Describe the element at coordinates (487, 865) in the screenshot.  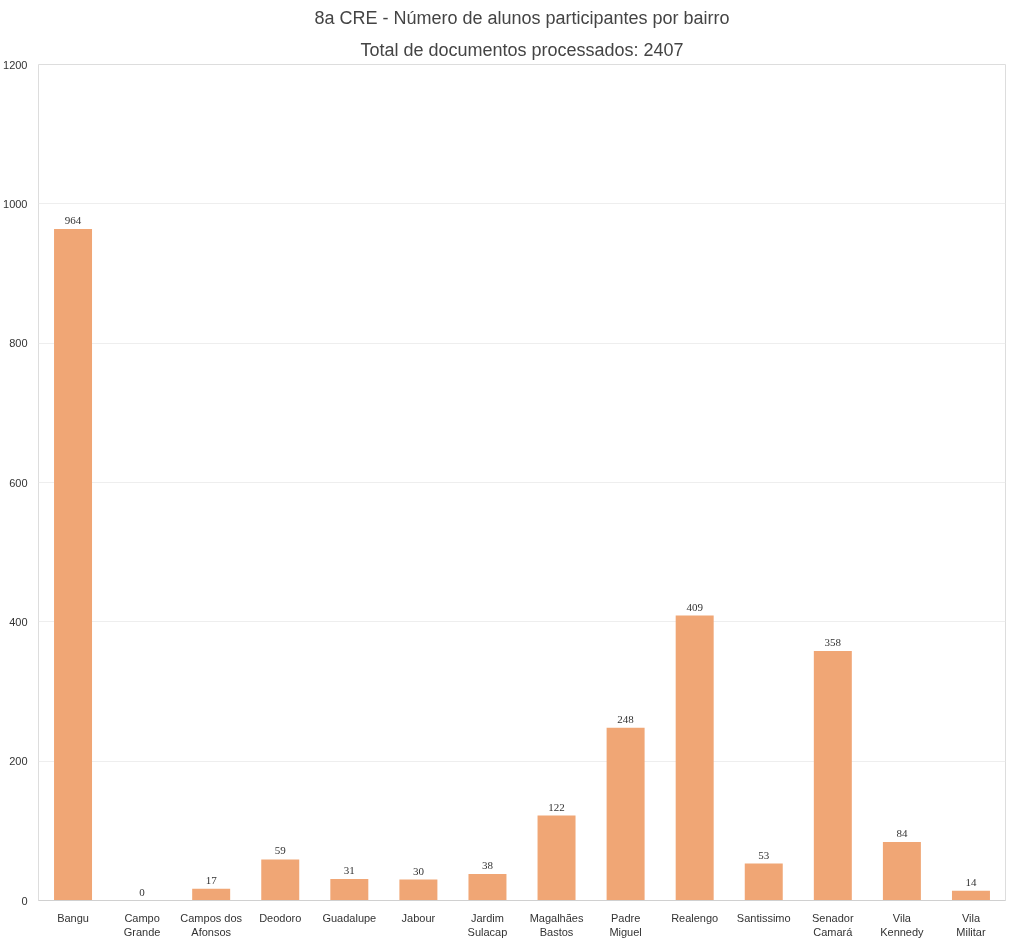
I see `data-label: 38` at that location.